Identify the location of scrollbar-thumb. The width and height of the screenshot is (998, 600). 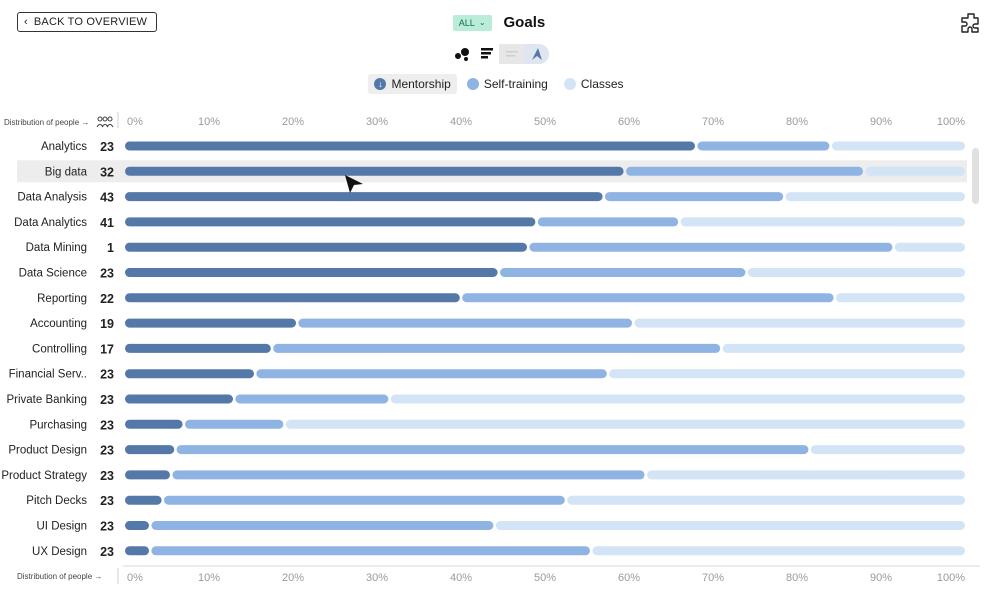
(975, 176).